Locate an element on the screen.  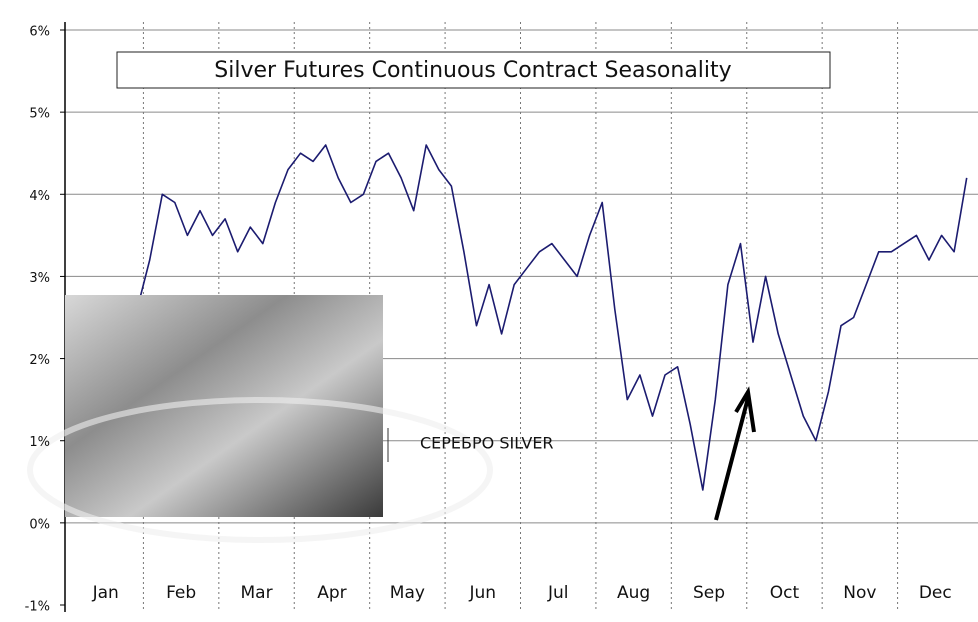
x-tick-label: Aug is located at coordinates (633, 593).